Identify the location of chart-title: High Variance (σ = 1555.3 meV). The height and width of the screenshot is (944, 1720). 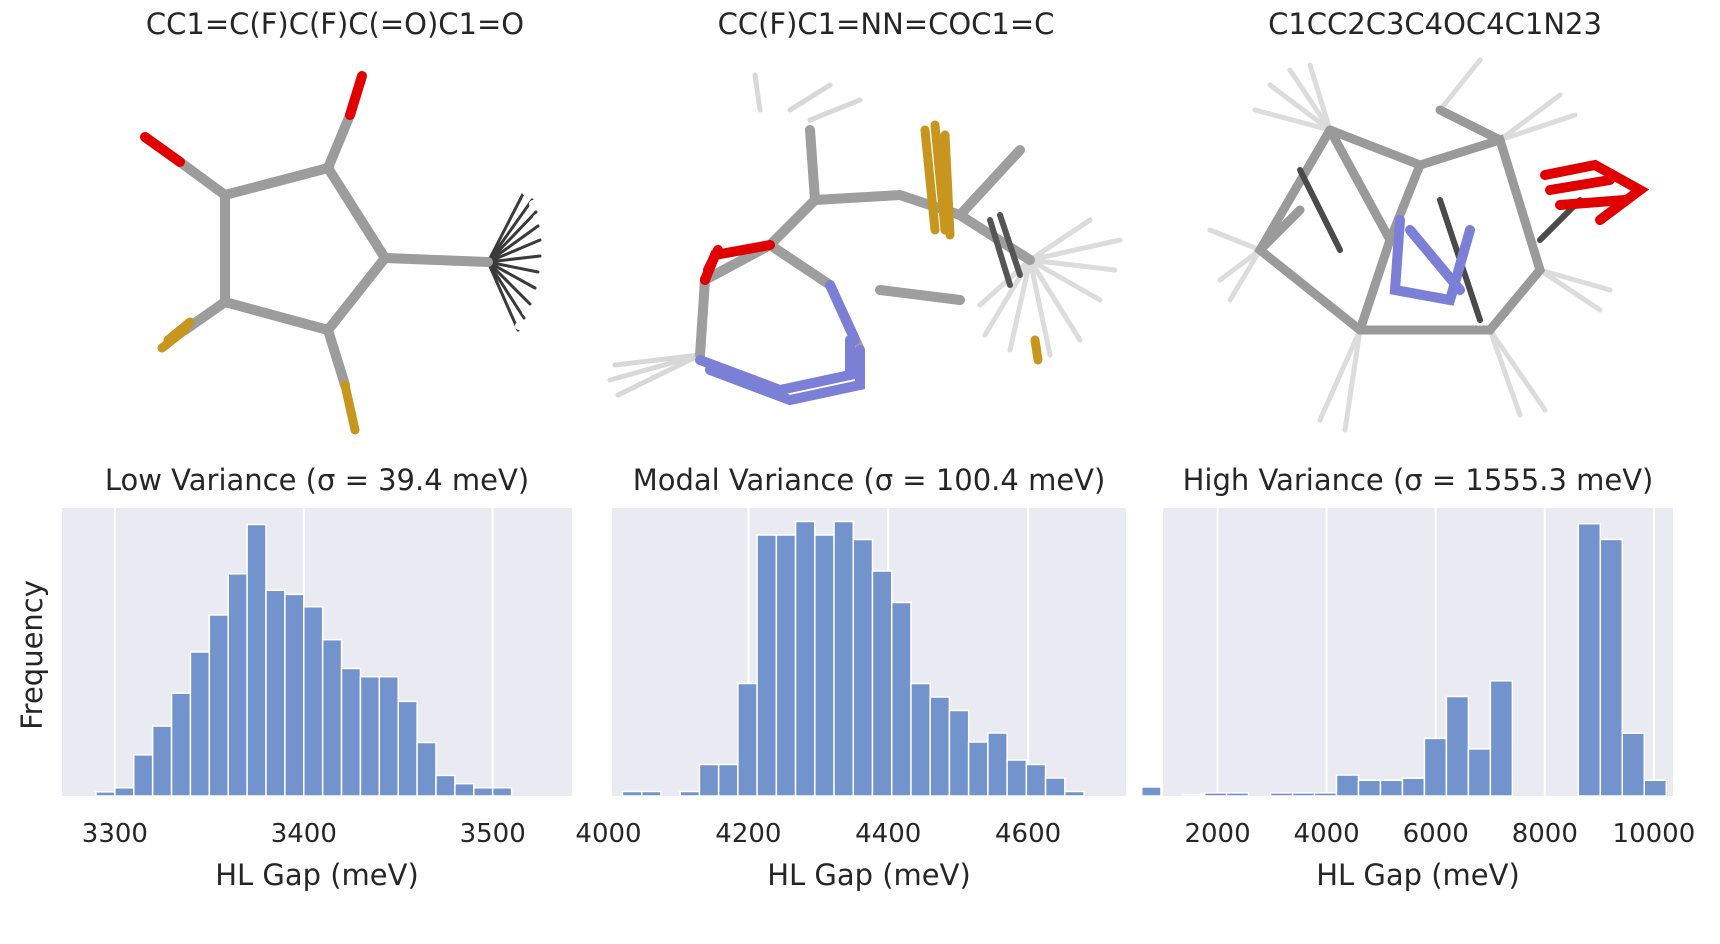
(1418, 480).